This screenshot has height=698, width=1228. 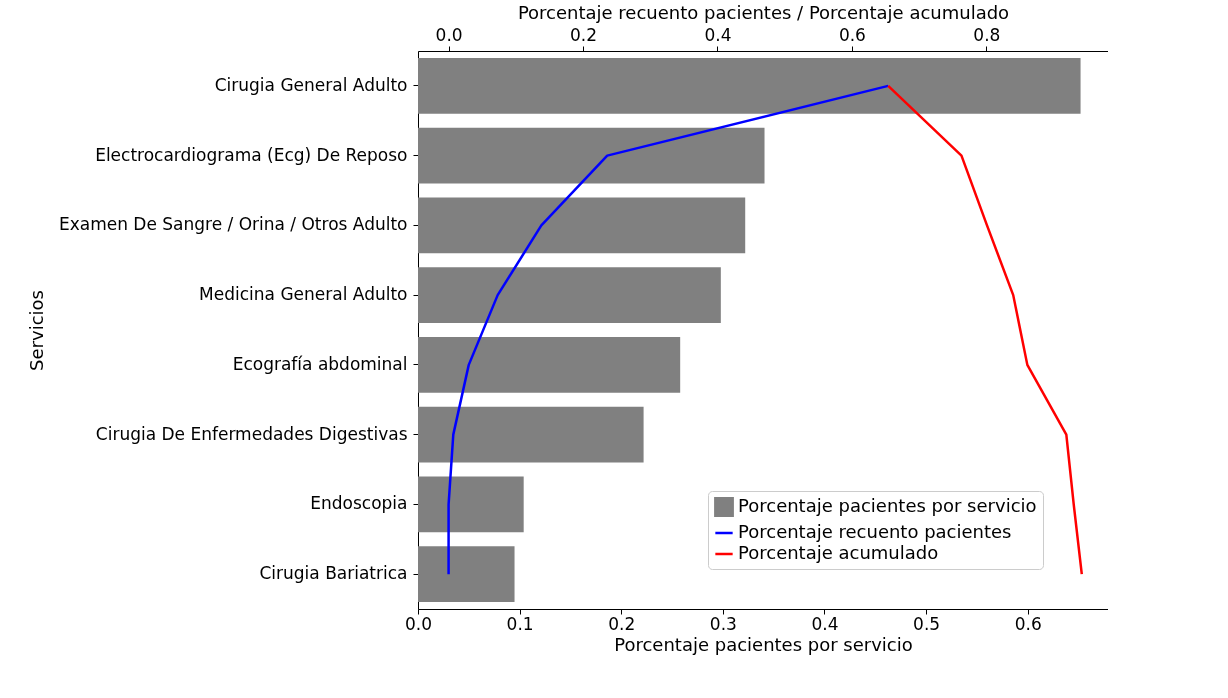 I want to click on y-tick-label: Medicina General Adulto, so click(x=303, y=294).